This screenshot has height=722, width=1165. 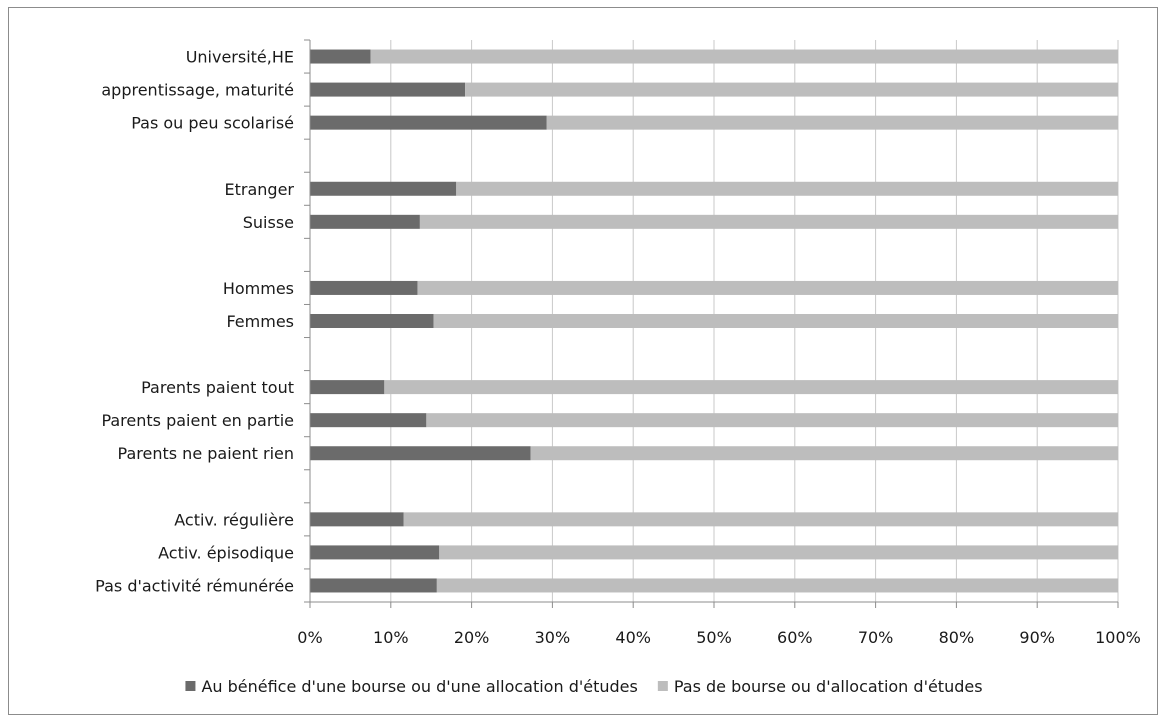 What do you see at coordinates (212, 123) in the screenshot?
I see `category-label: Pas ou peu scolarisé` at bounding box center [212, 123].